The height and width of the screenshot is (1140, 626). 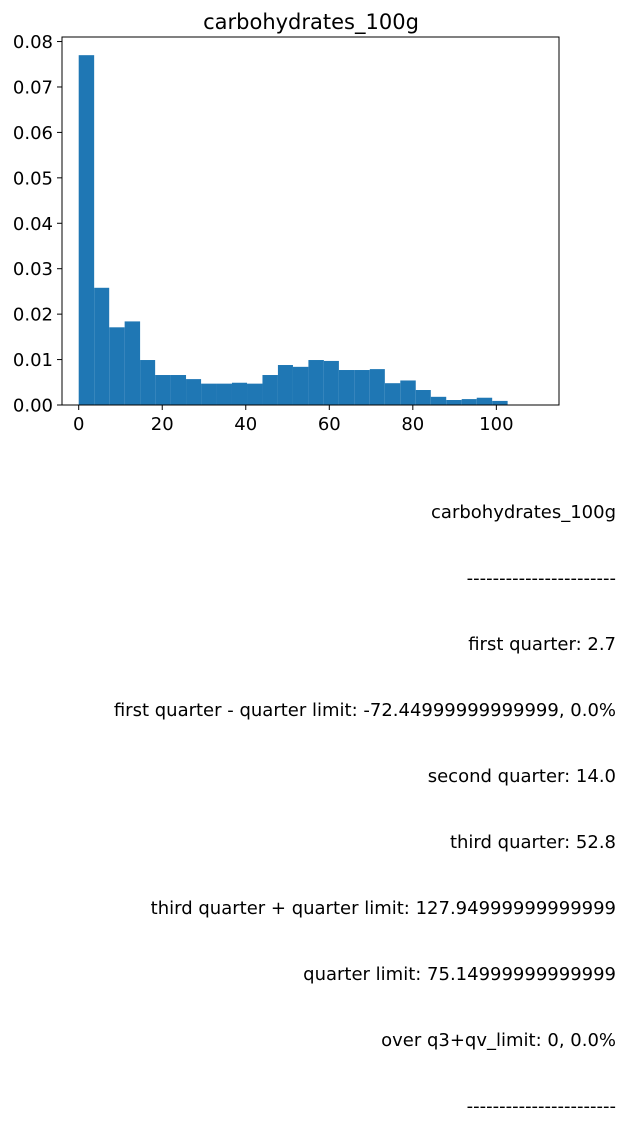 I want to click on y-tick-label: 0.07, so click(x=33, y=87).